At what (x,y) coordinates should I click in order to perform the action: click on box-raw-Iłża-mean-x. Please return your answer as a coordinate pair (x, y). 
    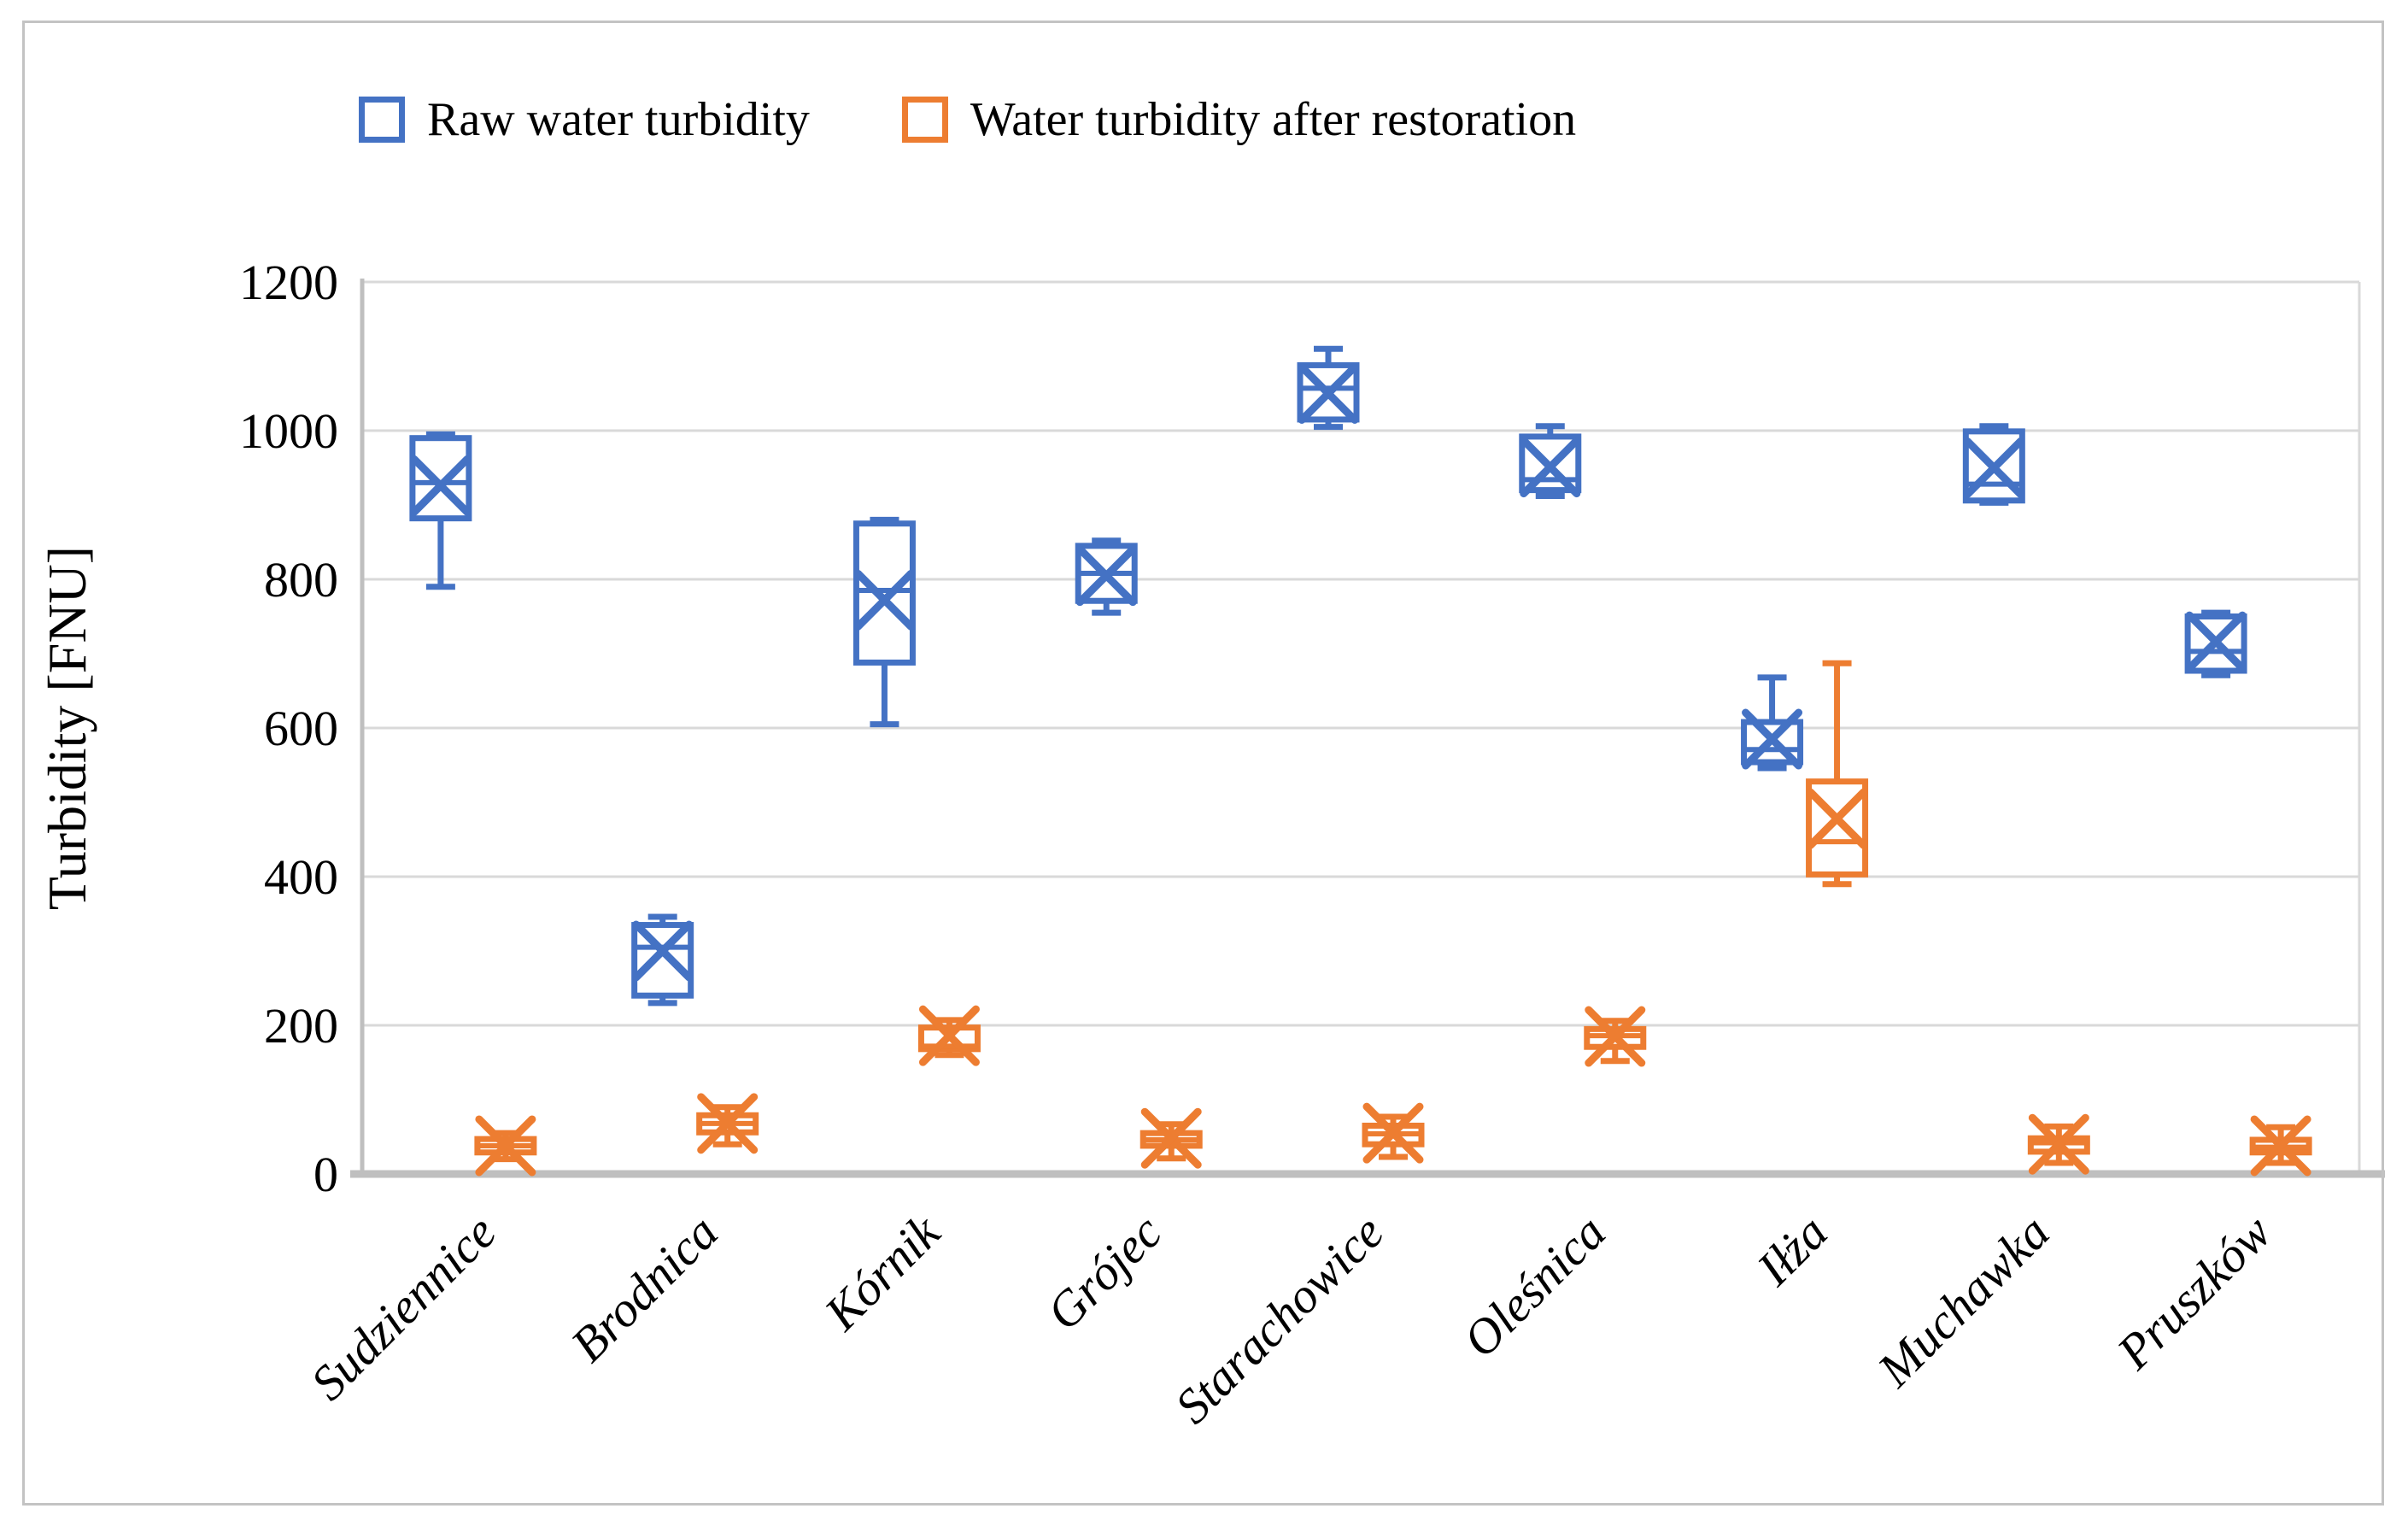
    Looking at the image, I should click on (1772, 739).